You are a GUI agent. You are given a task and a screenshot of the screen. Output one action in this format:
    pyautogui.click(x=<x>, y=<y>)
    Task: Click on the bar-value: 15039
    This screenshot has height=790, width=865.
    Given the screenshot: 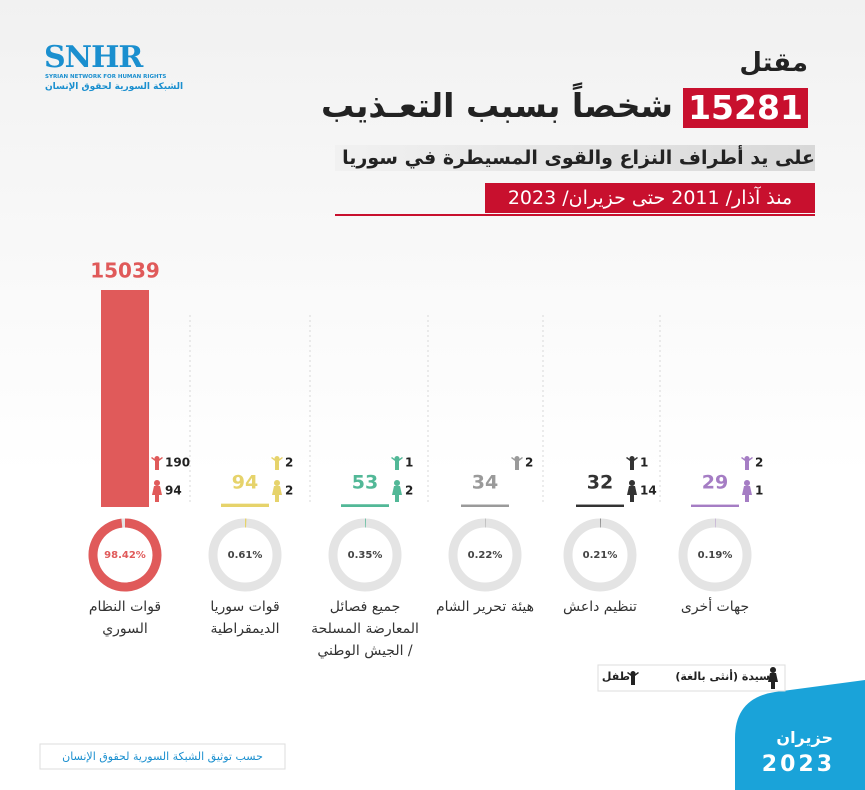 What is the action you would take?
    pyautogui.click(x=125, y=271)
    